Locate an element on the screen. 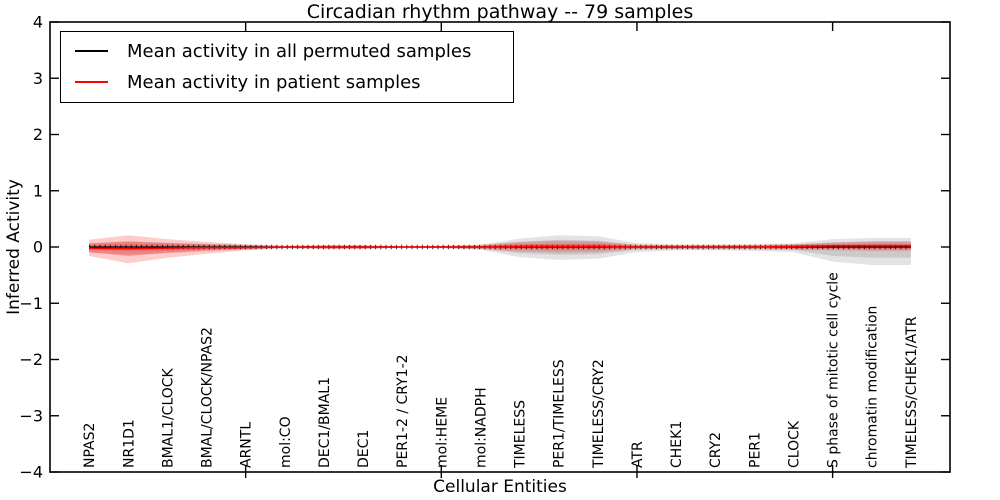  legend-label-permuted: Mean activity in all permuted samples is located at coordinates (299, 51).